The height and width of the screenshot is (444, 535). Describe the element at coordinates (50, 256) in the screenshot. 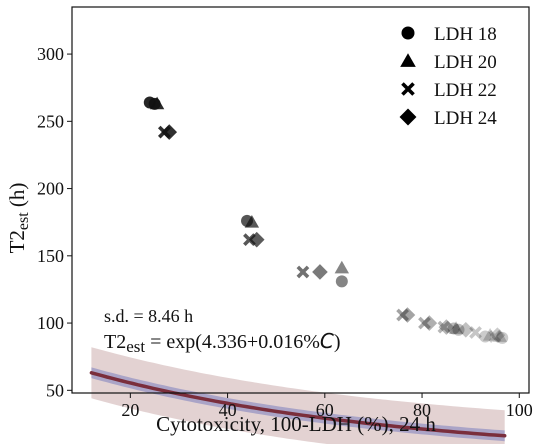

I see `y-tick-label: 150` at that location.